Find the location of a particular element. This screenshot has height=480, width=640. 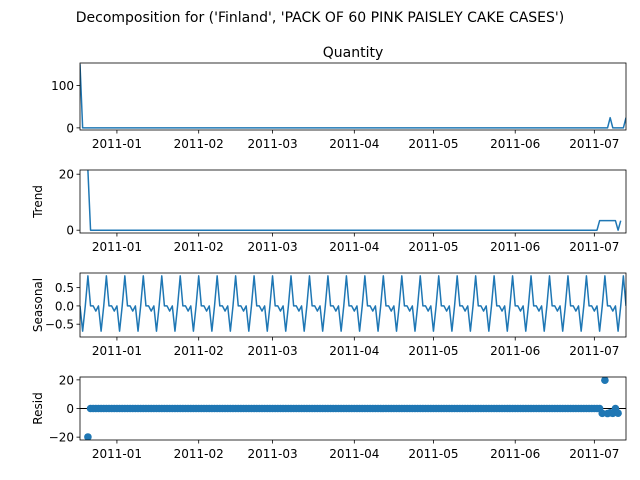

y-axis-label: Resid is located at coordinates (38, 408).